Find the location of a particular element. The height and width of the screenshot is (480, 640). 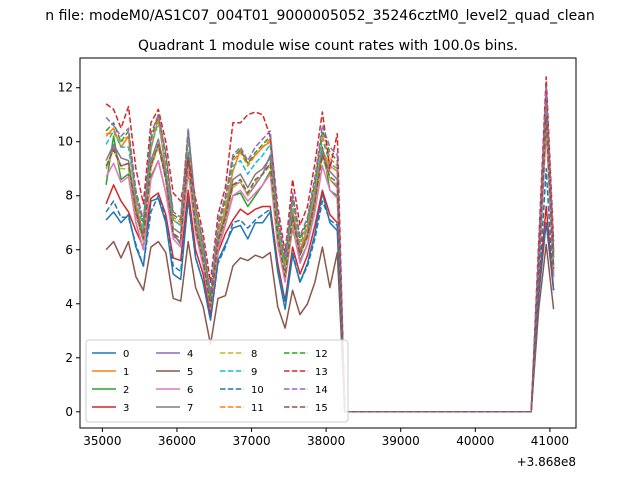

x-tick-label: 40000 is located at coordinates (475, 441).